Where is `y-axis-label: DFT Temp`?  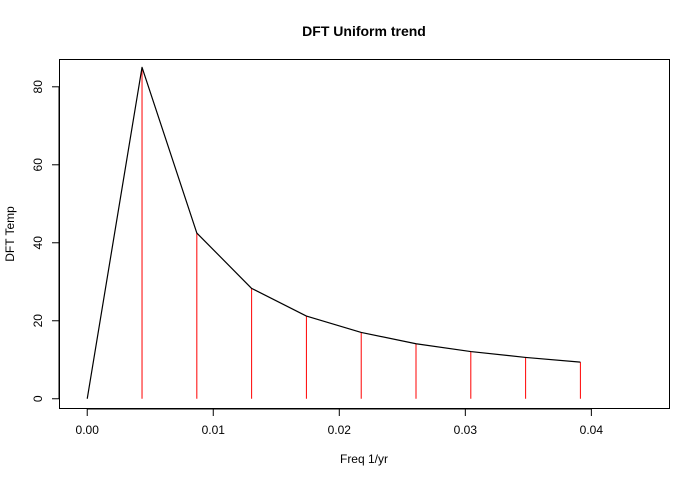 y-axis-label: DFT Temp is located at coordinates (10, 234).